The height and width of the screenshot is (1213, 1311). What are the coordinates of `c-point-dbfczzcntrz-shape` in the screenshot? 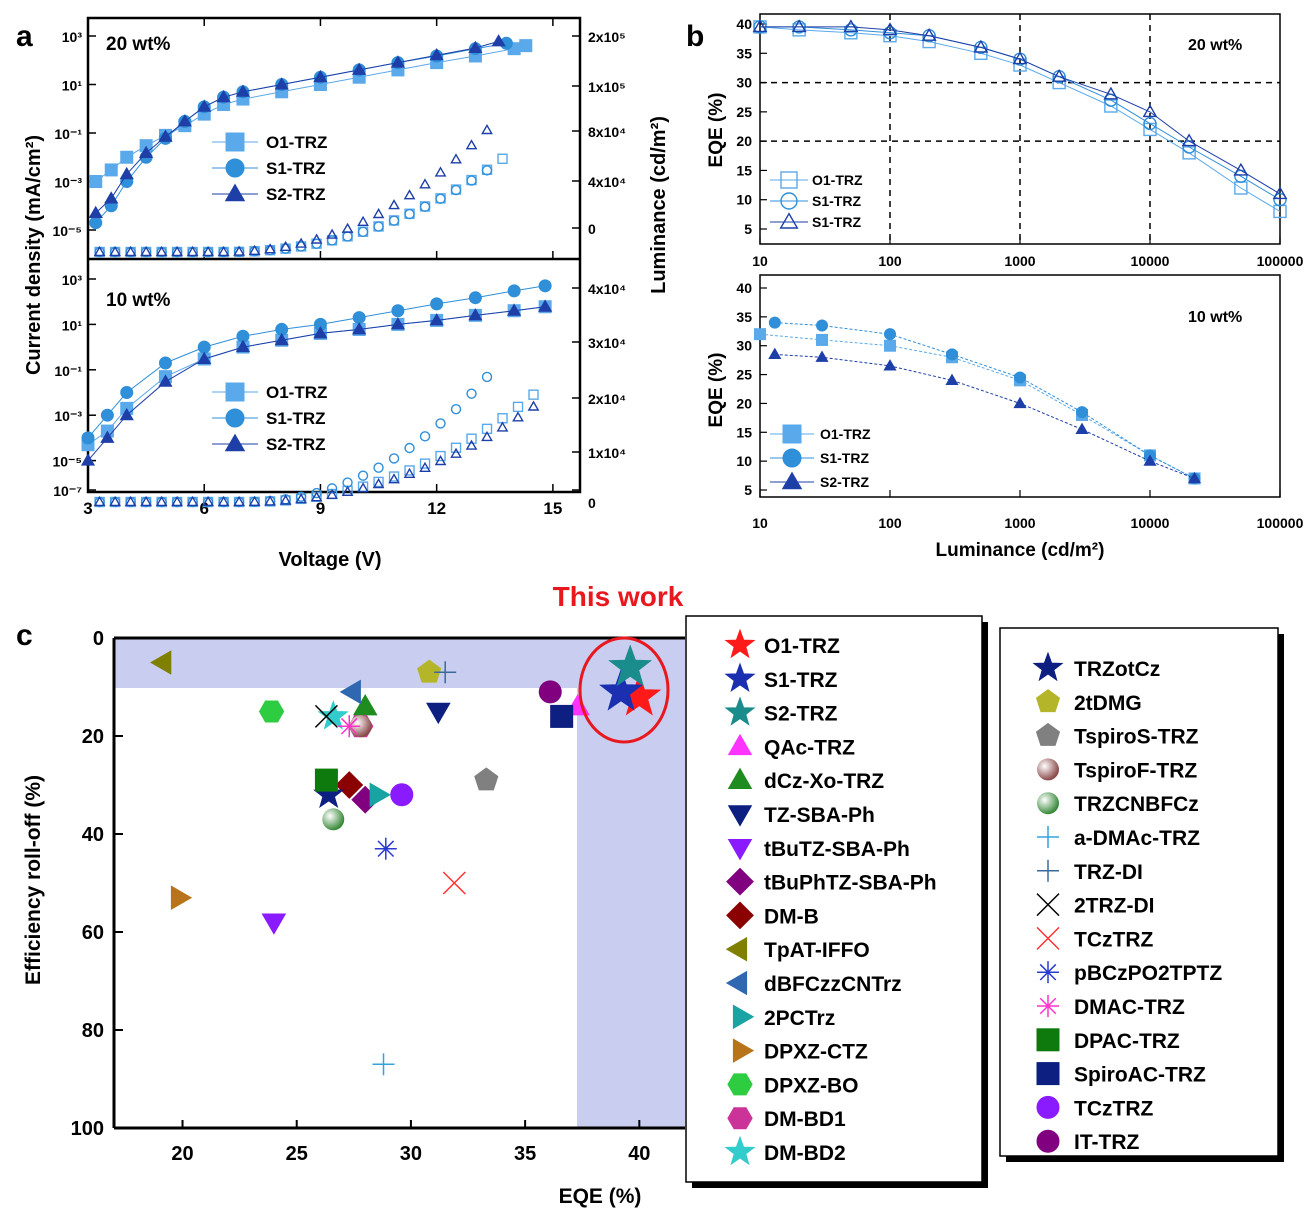 It's located at (350, 692).